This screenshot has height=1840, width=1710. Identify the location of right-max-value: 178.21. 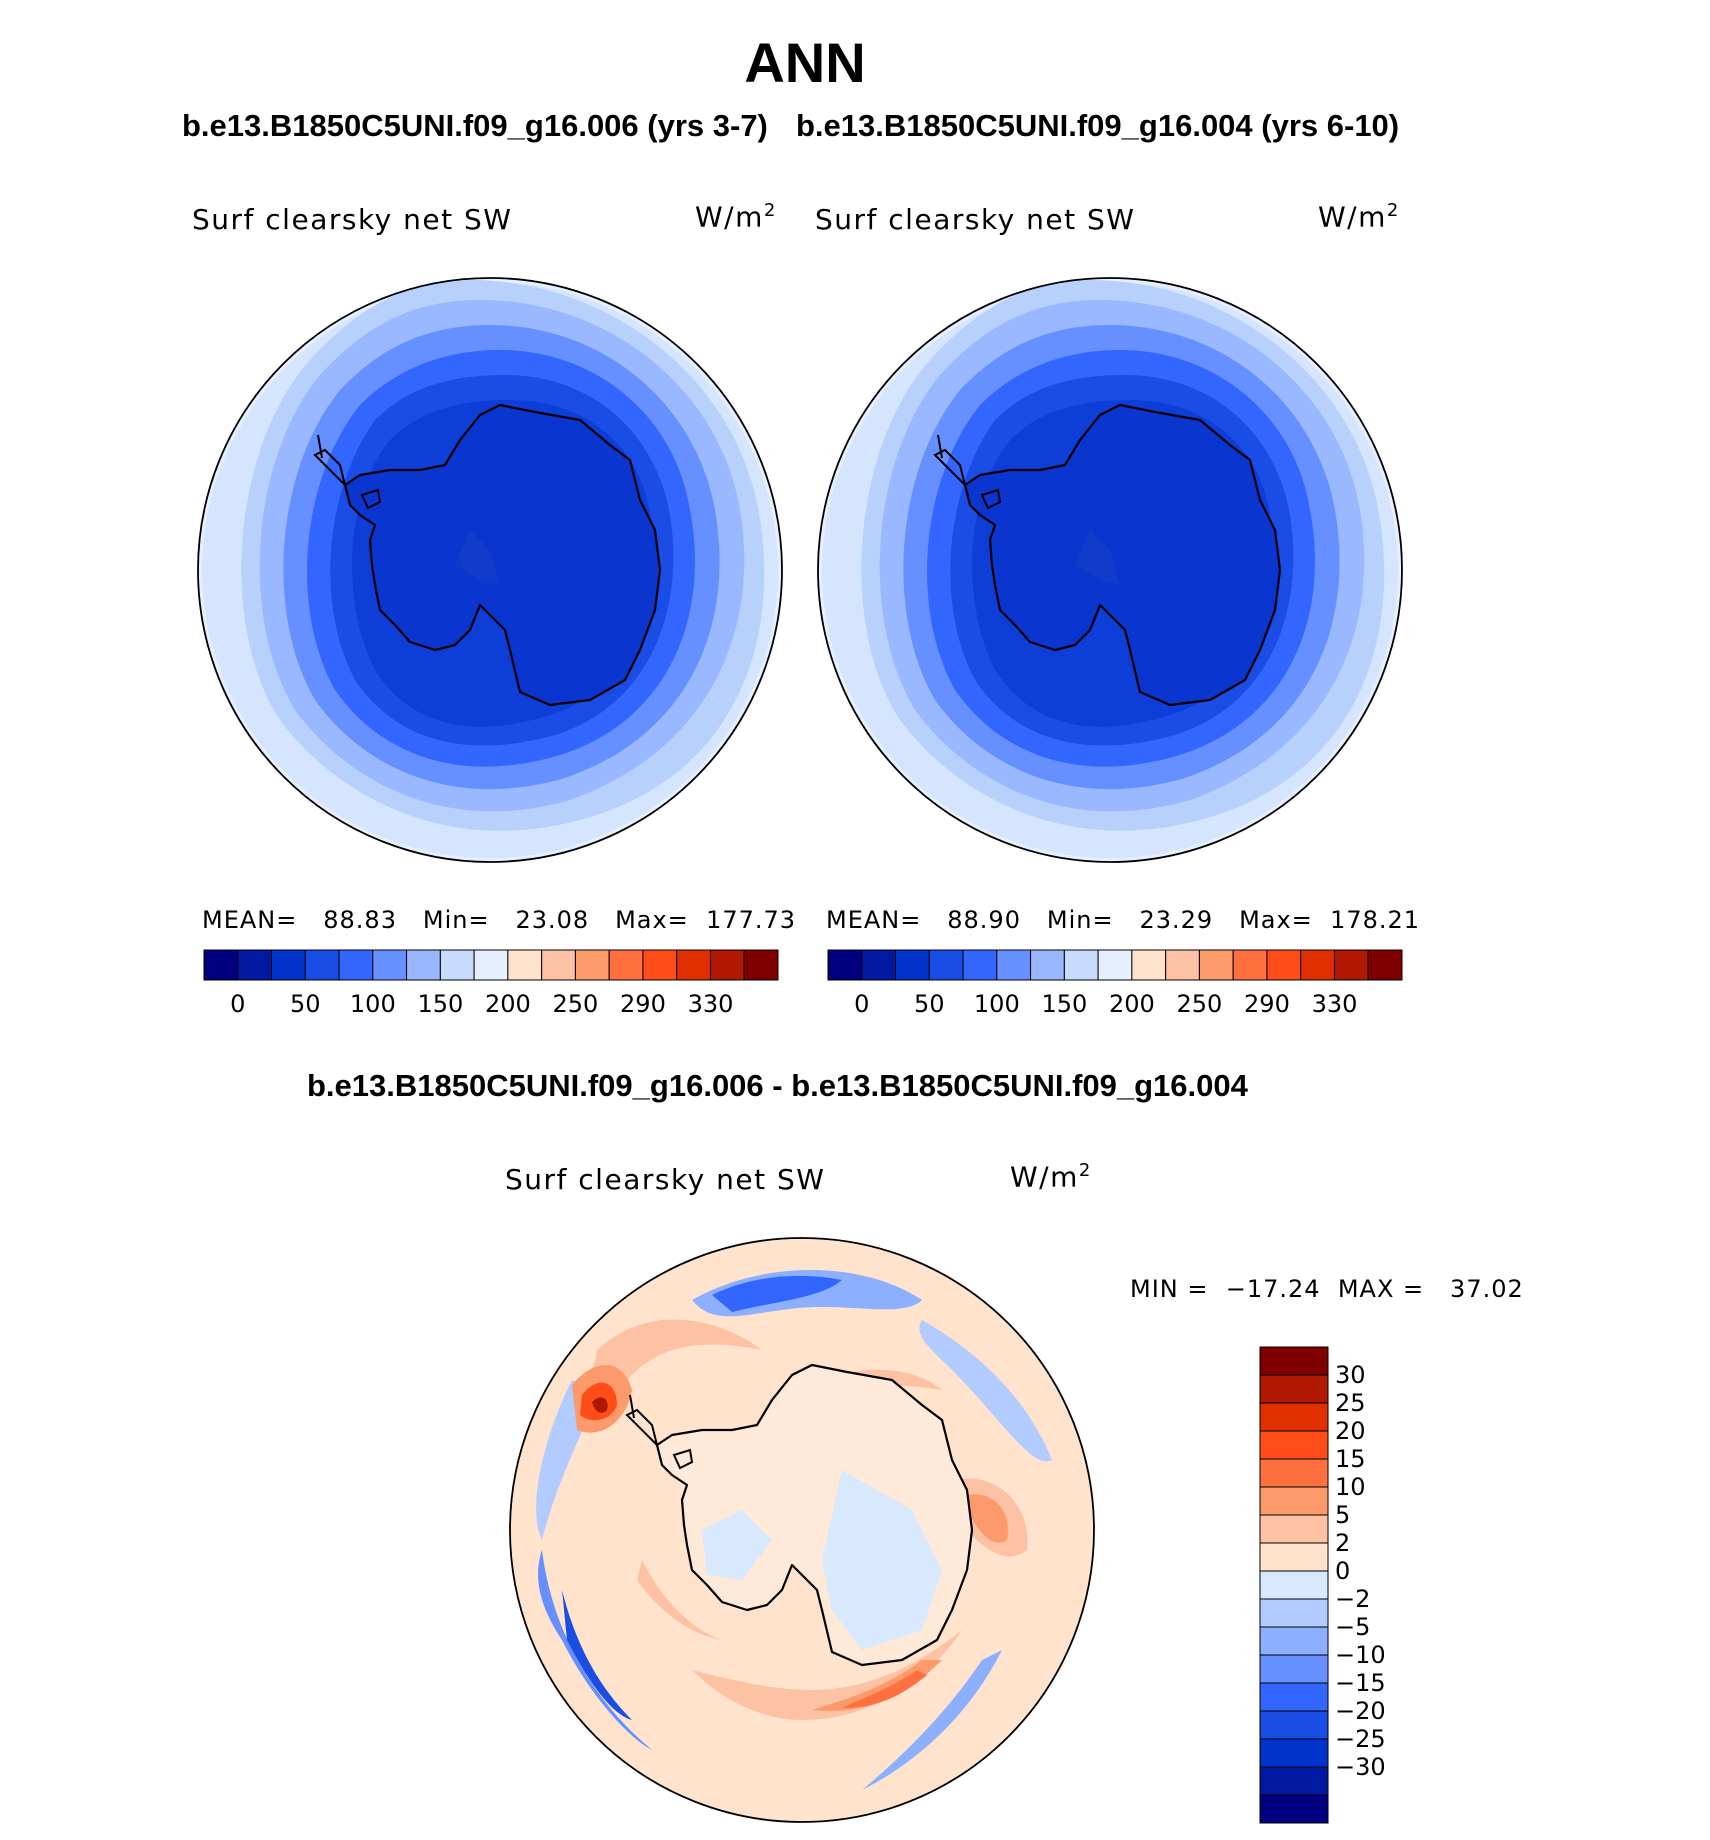
(1375, 920).